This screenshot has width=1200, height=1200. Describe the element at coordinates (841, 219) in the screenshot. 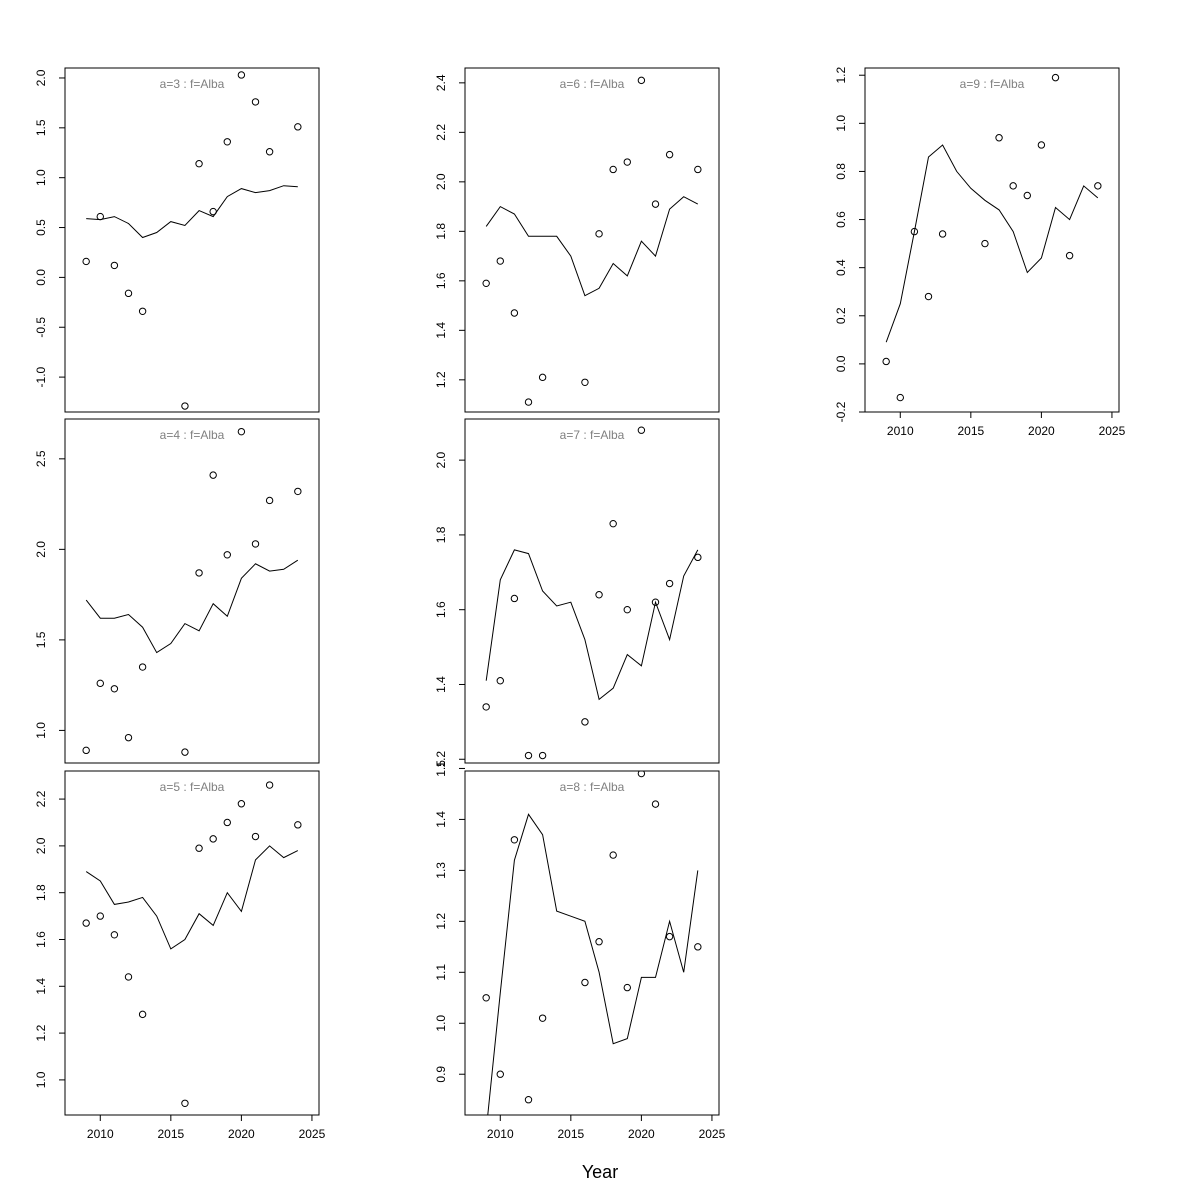

I see `y-tick-label: 0.6` at that location.